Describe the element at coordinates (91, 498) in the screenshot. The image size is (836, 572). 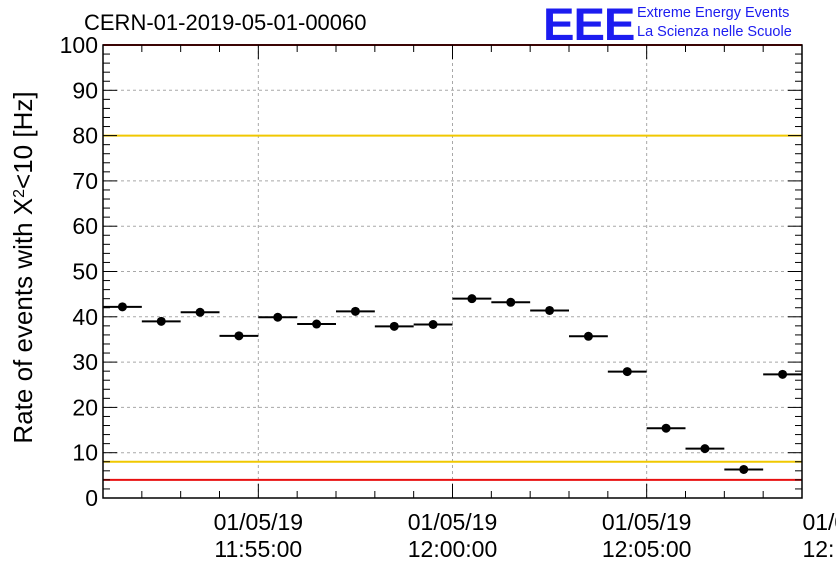
I see `y-tick-label: 0` at that location.